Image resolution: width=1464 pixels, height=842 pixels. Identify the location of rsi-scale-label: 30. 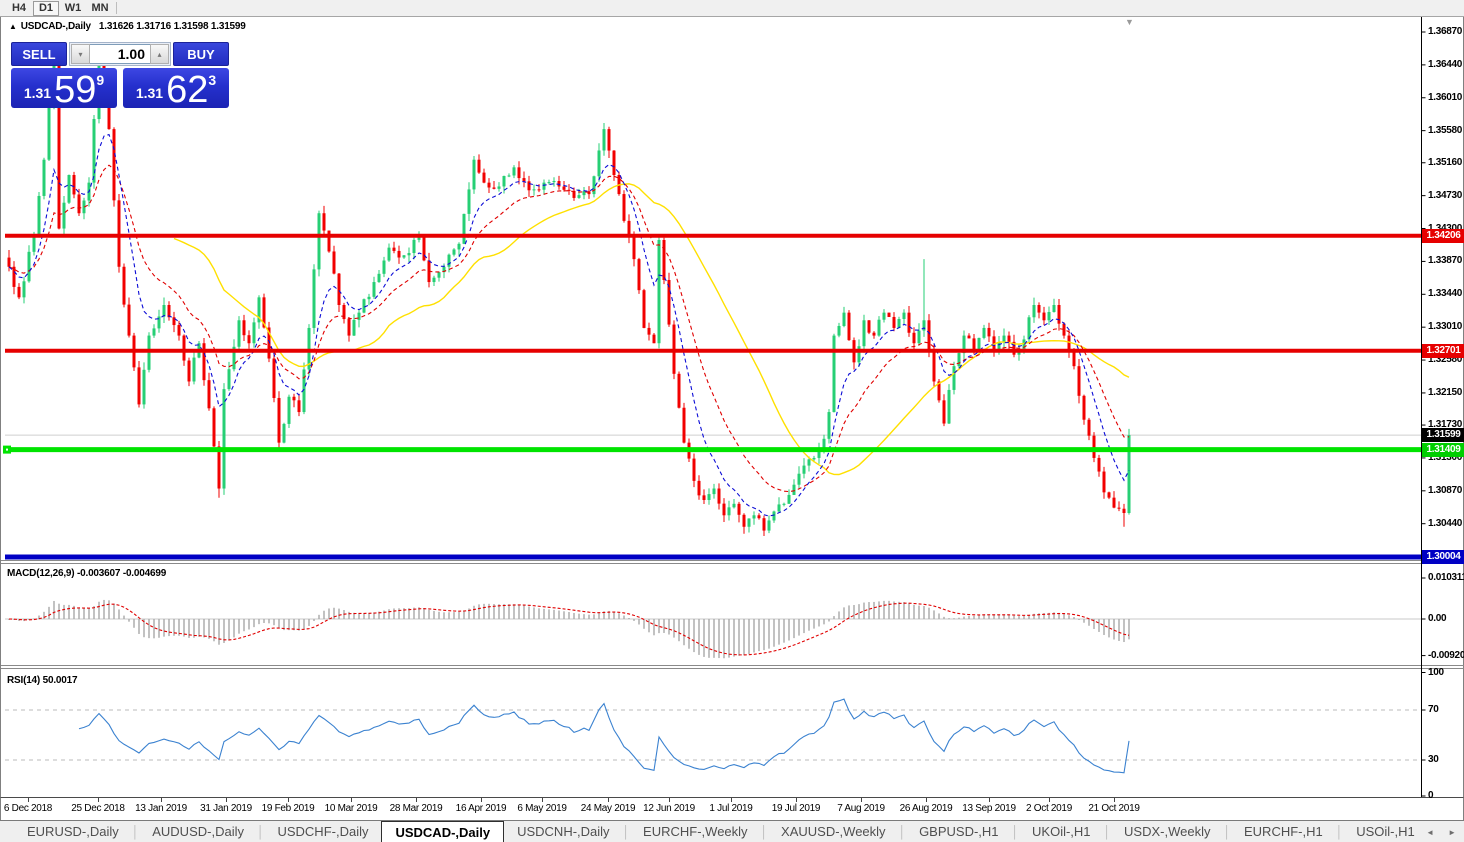
(1433, 759).